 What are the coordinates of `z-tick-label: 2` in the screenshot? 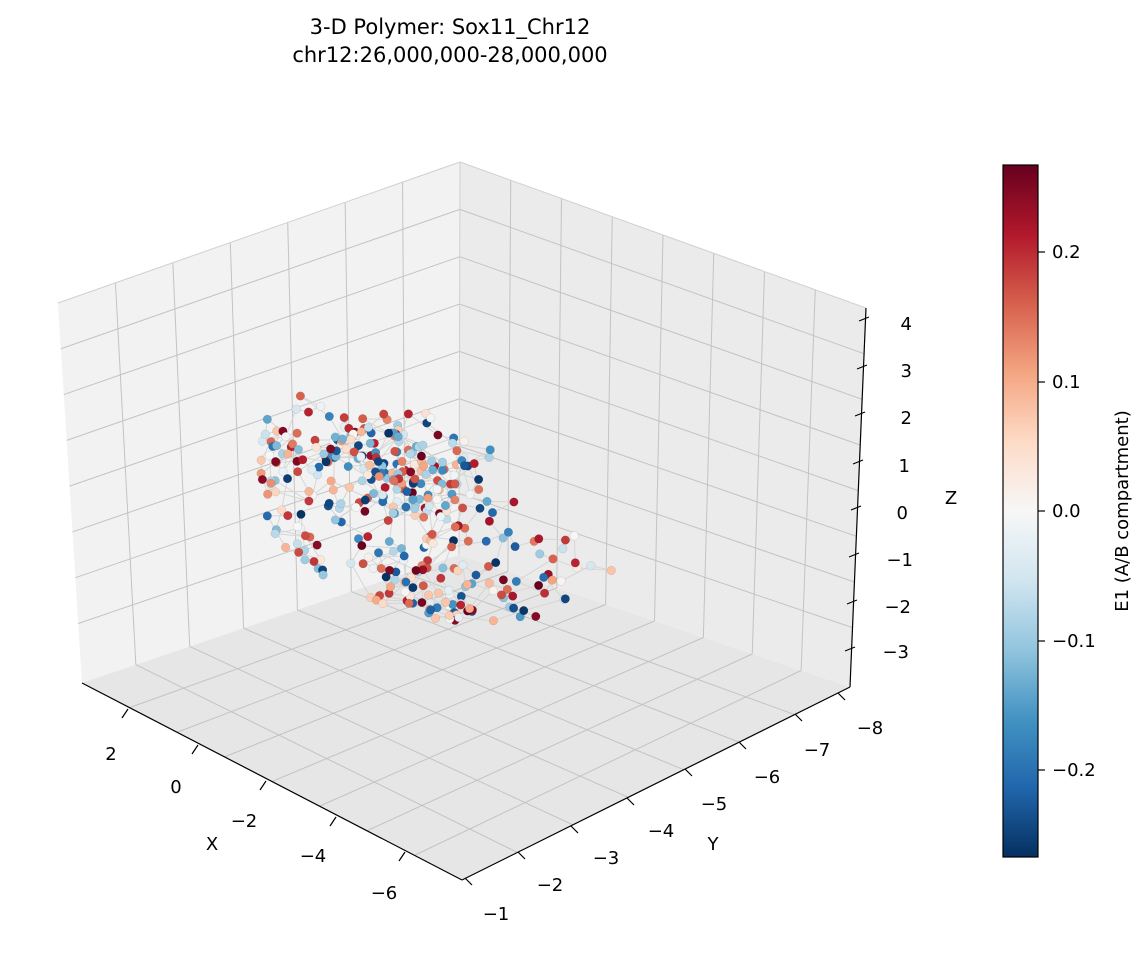 It's located at (906, 418).